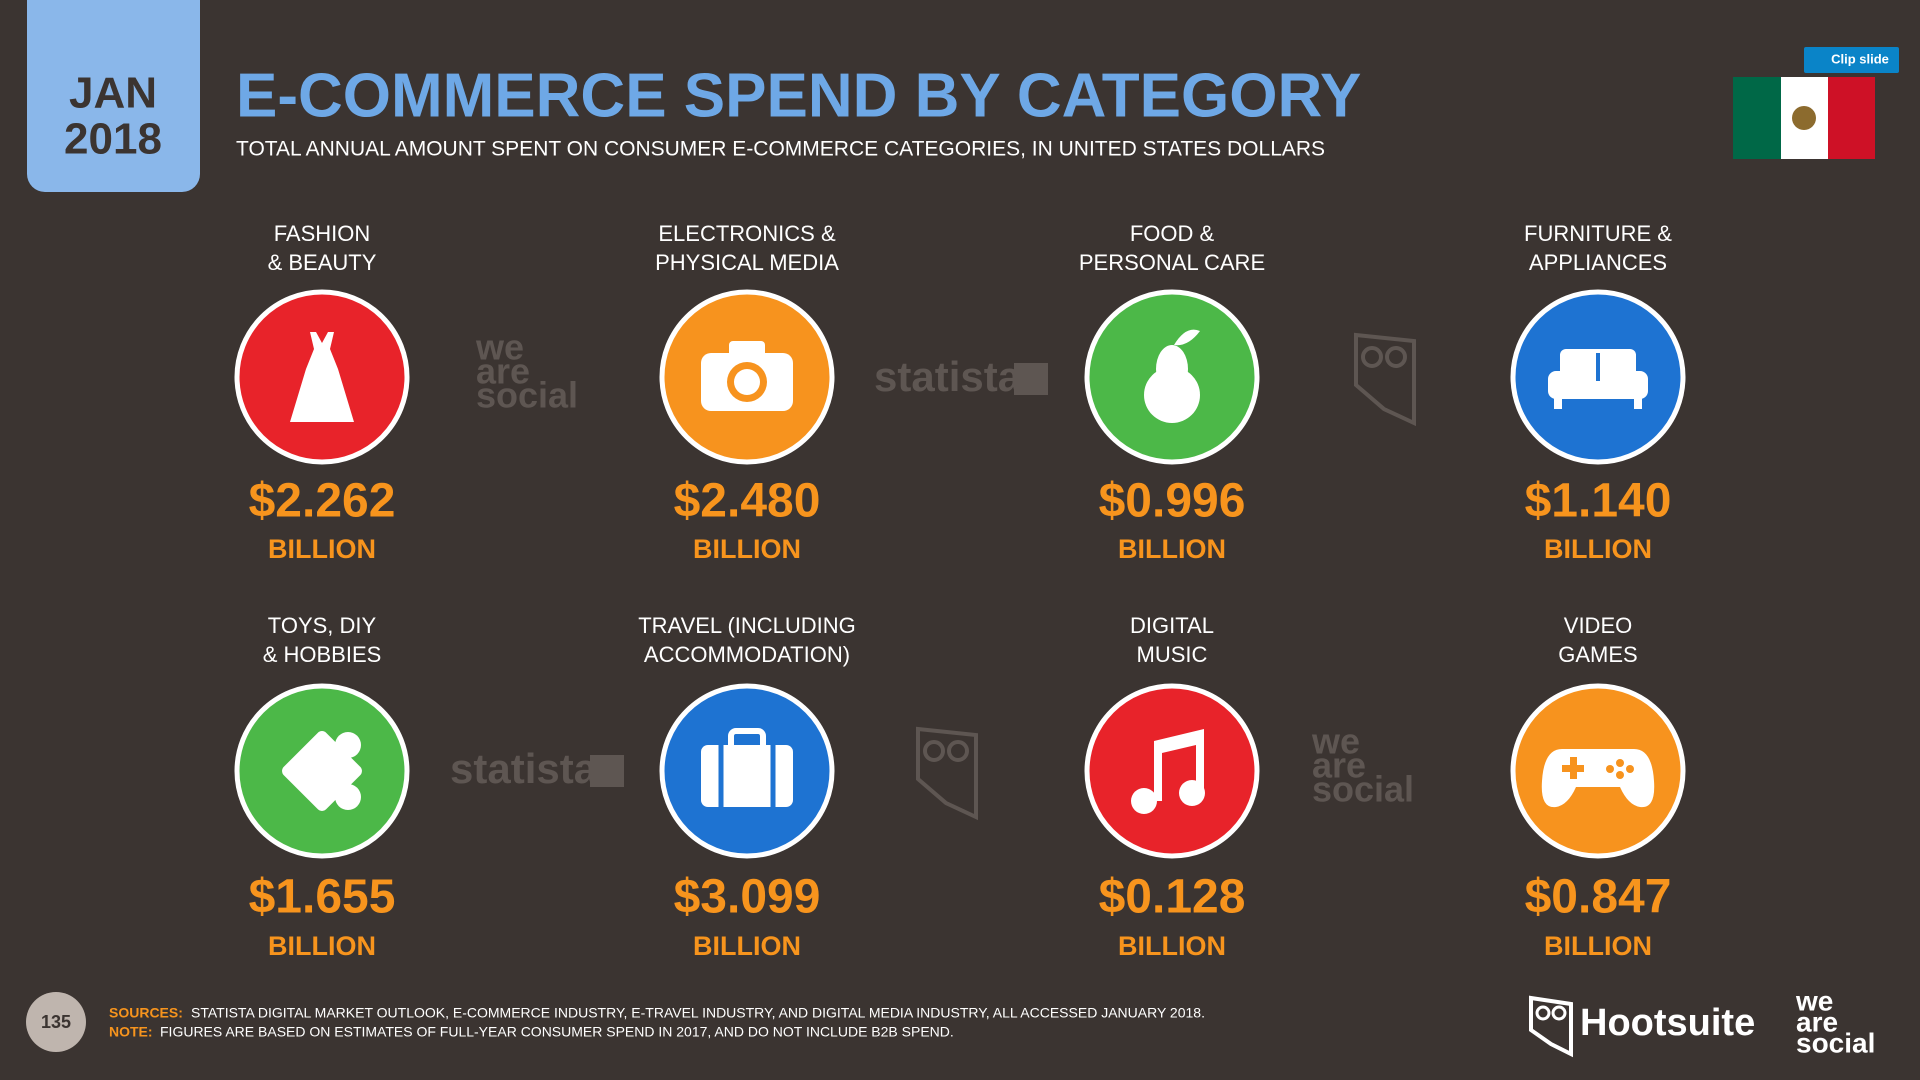  I want to click on brand: Hootsuite, so click(1667, 1023).